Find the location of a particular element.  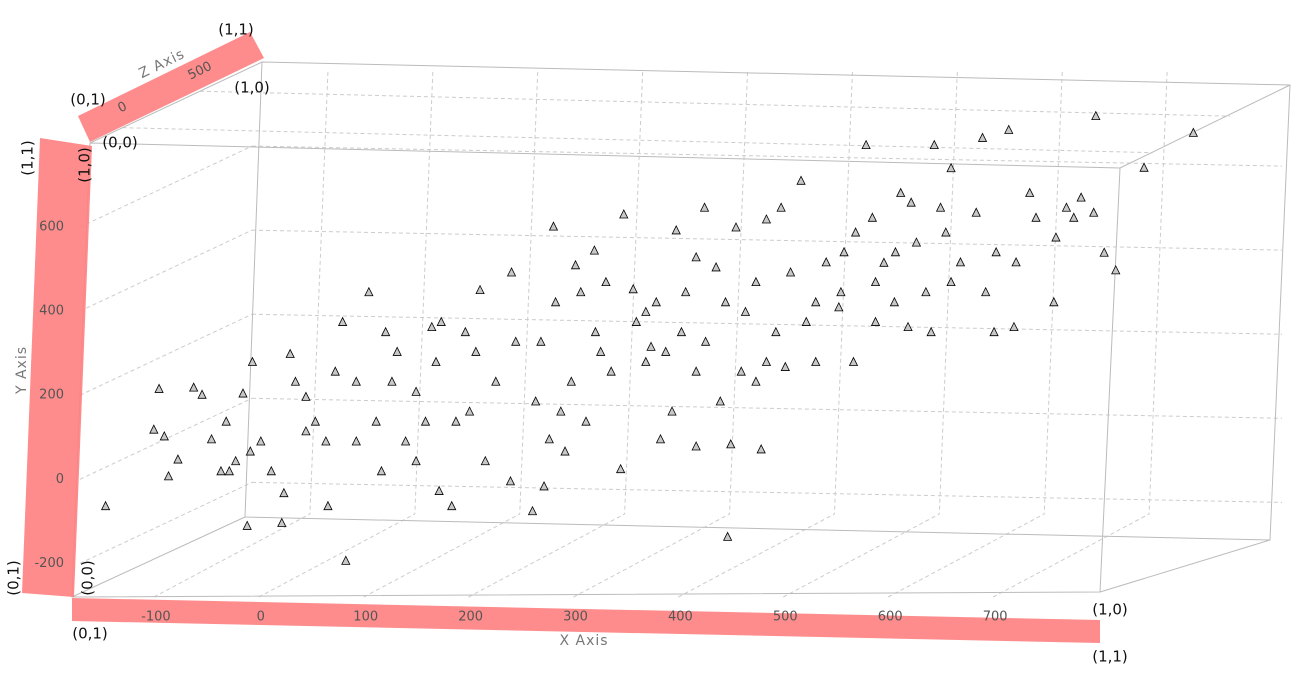

x-tick-label: 700 is located at coordinates (995, 617).